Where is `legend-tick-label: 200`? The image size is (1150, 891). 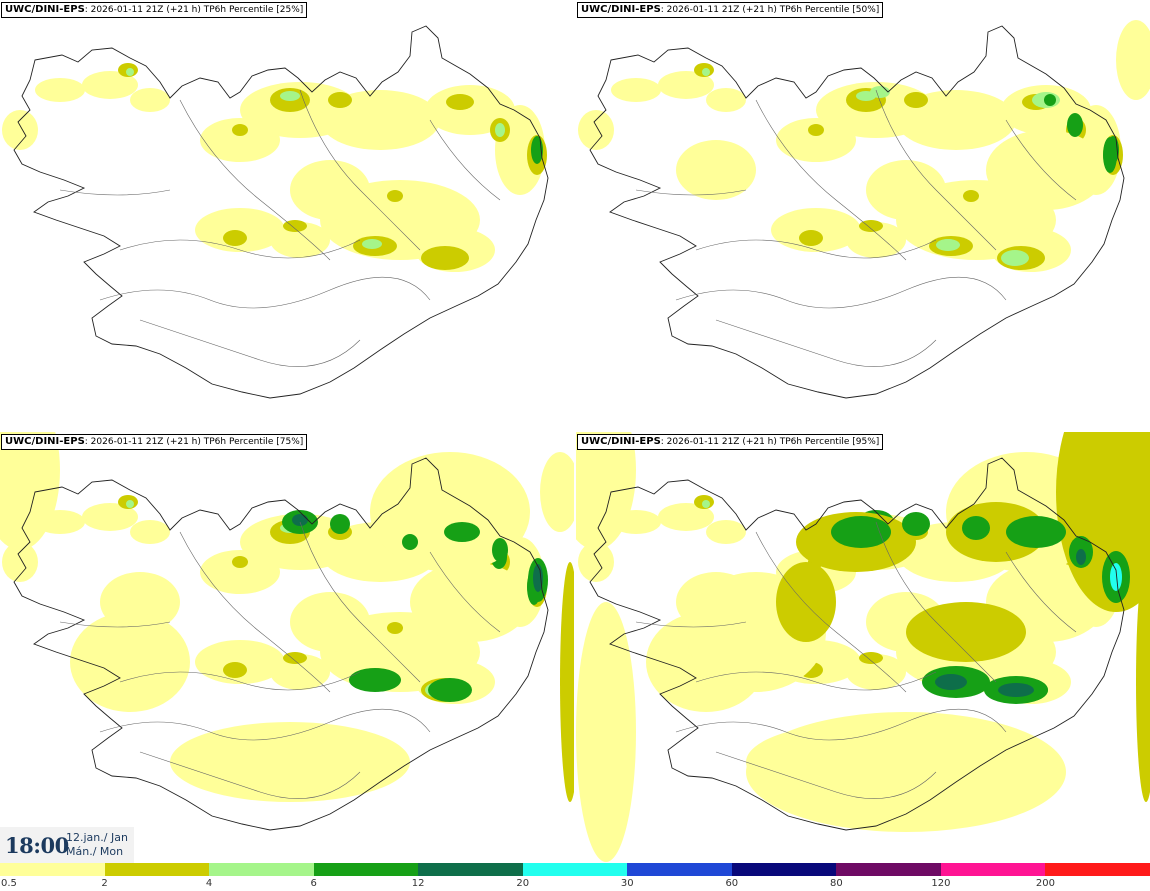
legend-tick-label: 200 is located at coordinates (1045, 883).